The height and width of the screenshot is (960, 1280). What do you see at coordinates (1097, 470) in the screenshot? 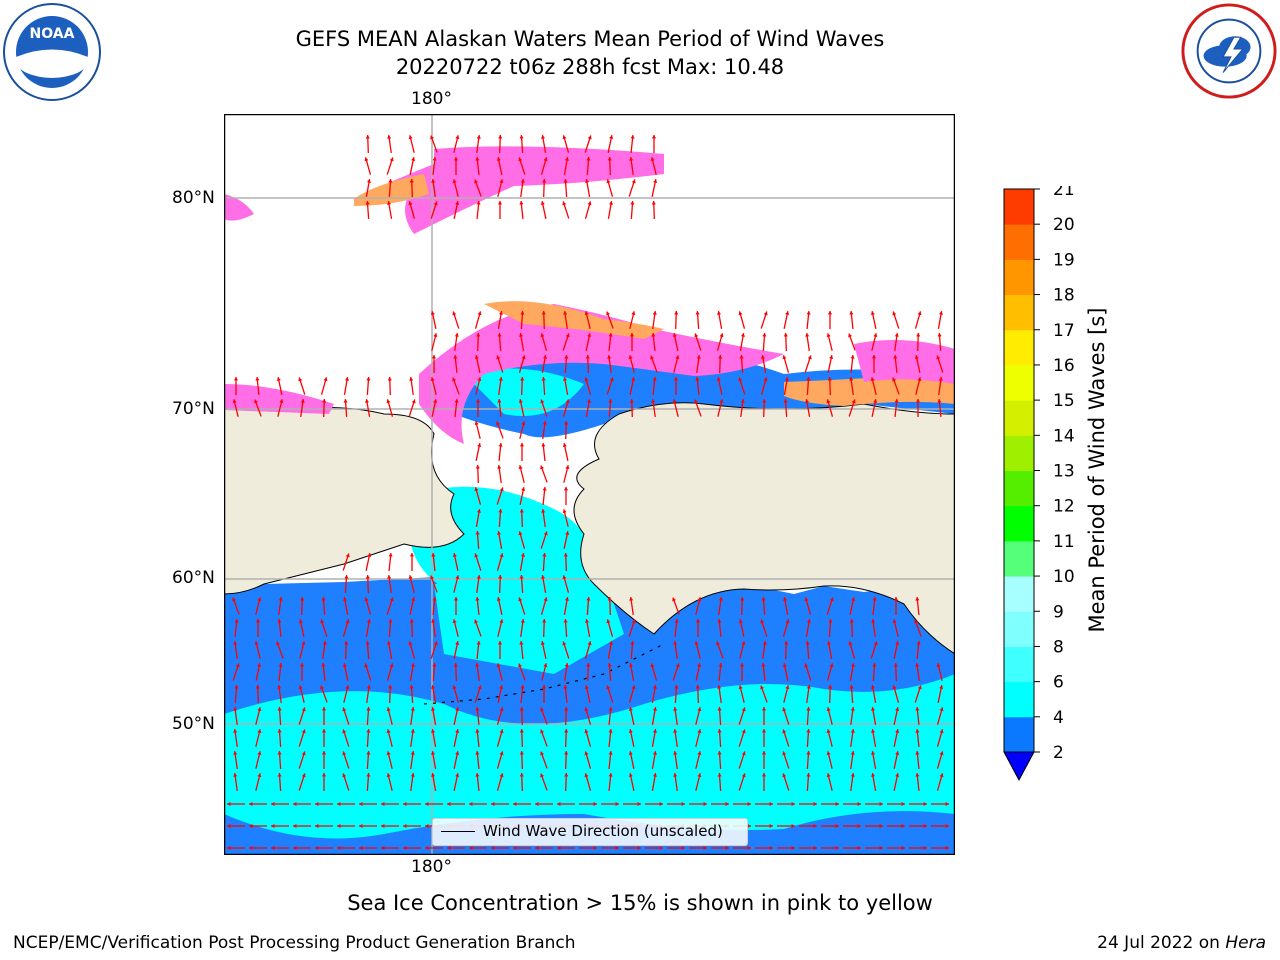
I see `colorbar-label: Mean Period of Wind Waves [s]` at bounding box center [1097, 470].